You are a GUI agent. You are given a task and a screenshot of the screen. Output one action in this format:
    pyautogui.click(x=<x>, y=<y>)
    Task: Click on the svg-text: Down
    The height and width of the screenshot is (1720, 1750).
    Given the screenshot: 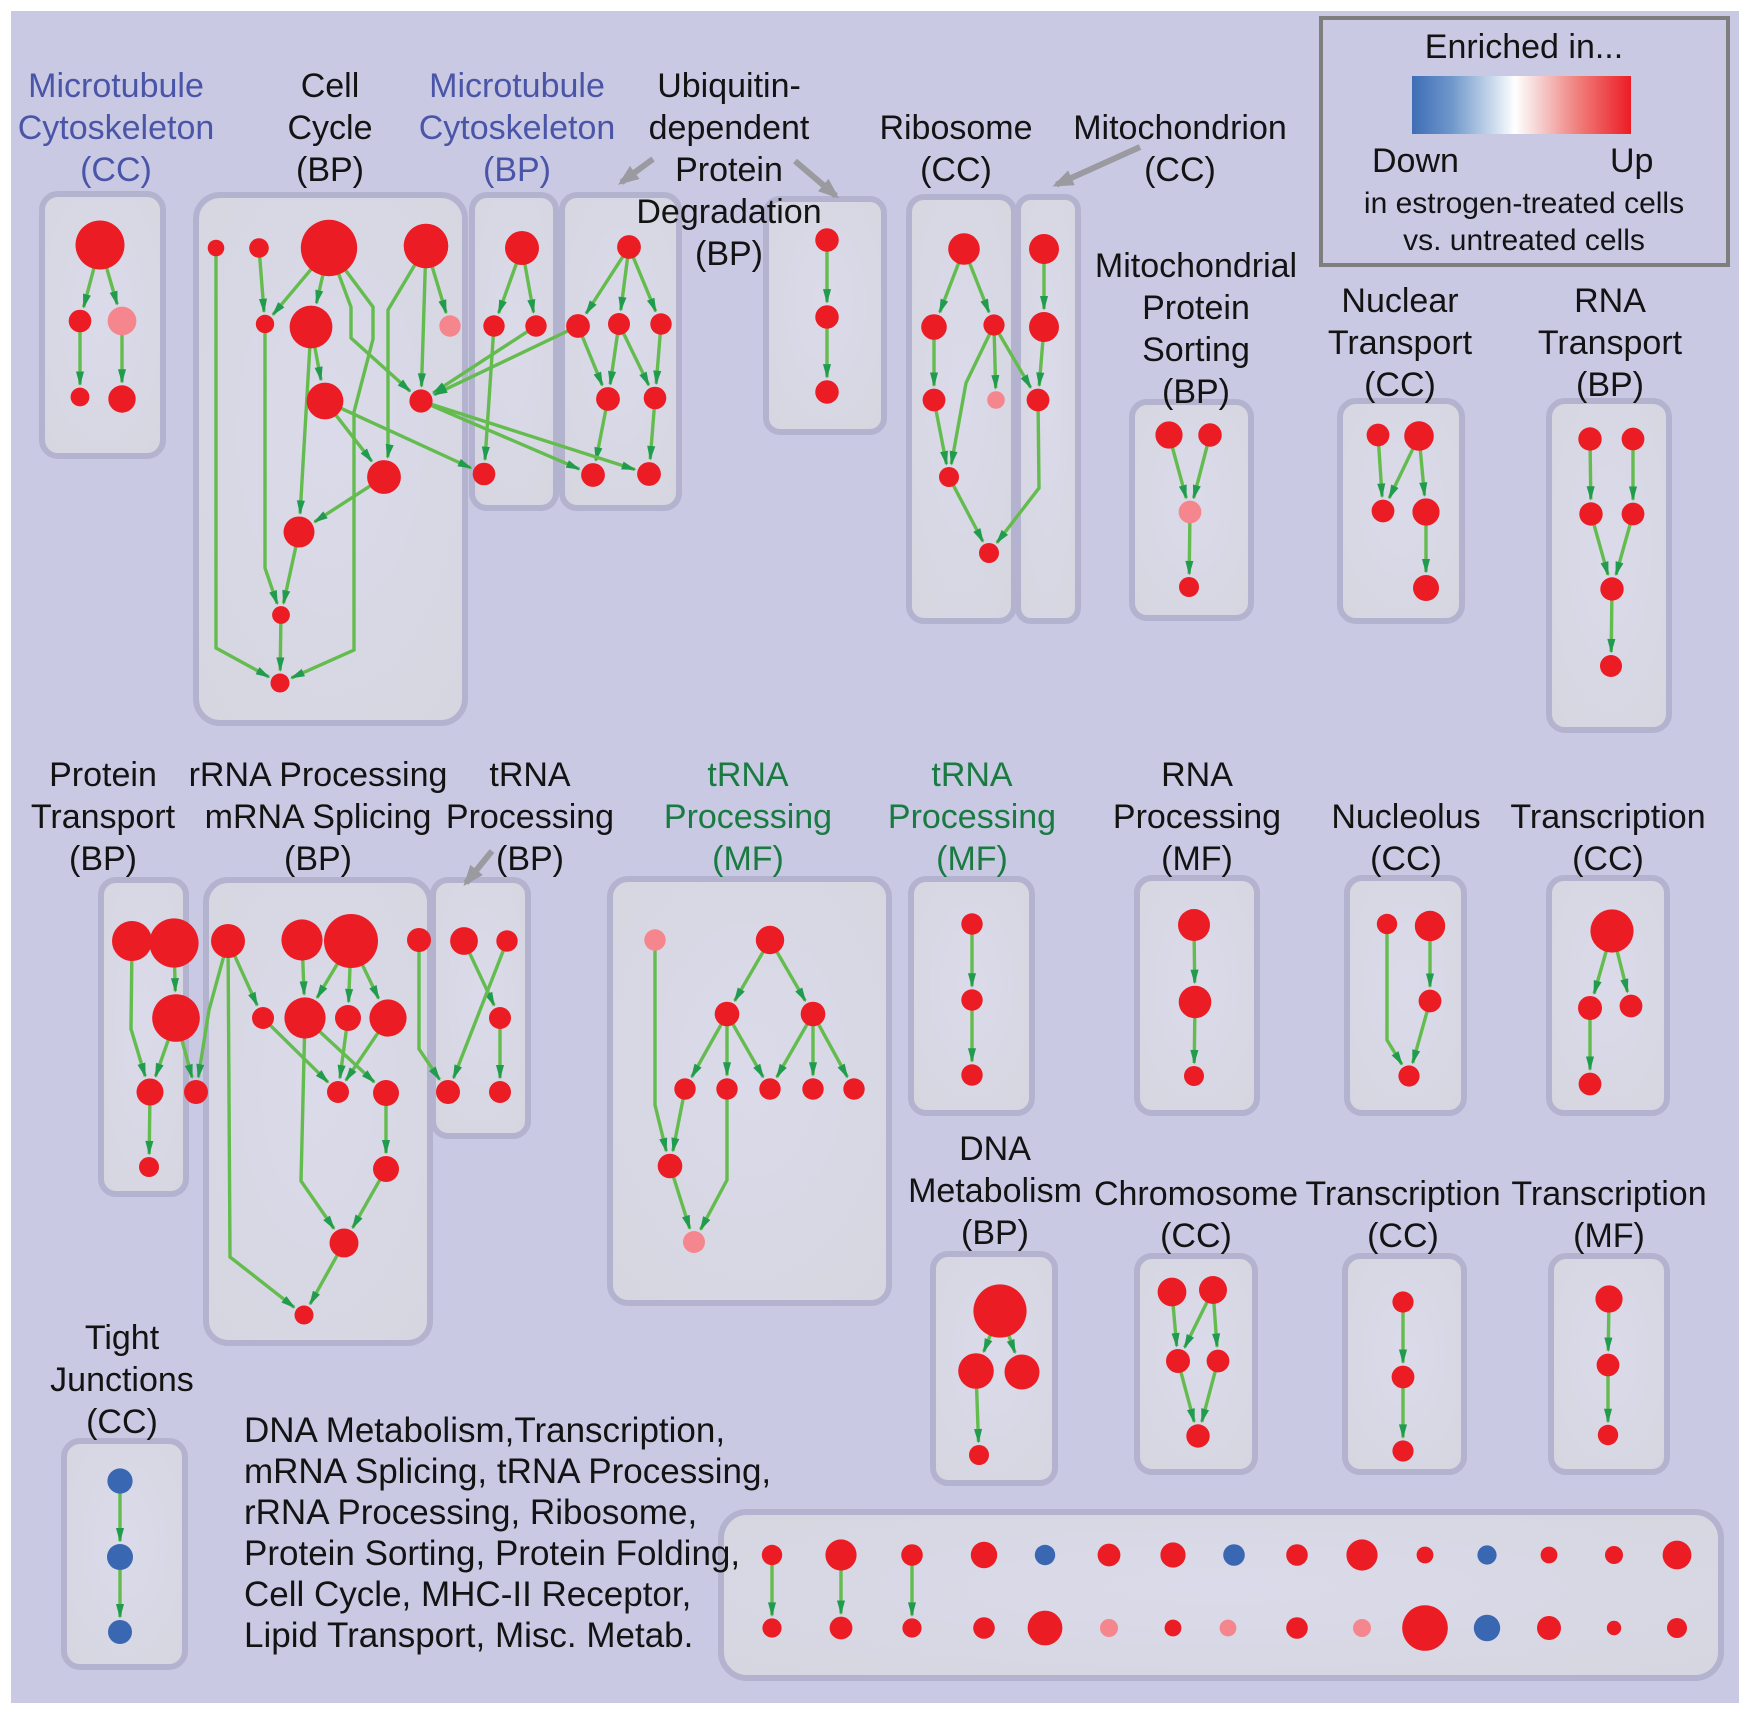 What is the action you would take?
    pyautogui.click(x=1415, y=161)
    